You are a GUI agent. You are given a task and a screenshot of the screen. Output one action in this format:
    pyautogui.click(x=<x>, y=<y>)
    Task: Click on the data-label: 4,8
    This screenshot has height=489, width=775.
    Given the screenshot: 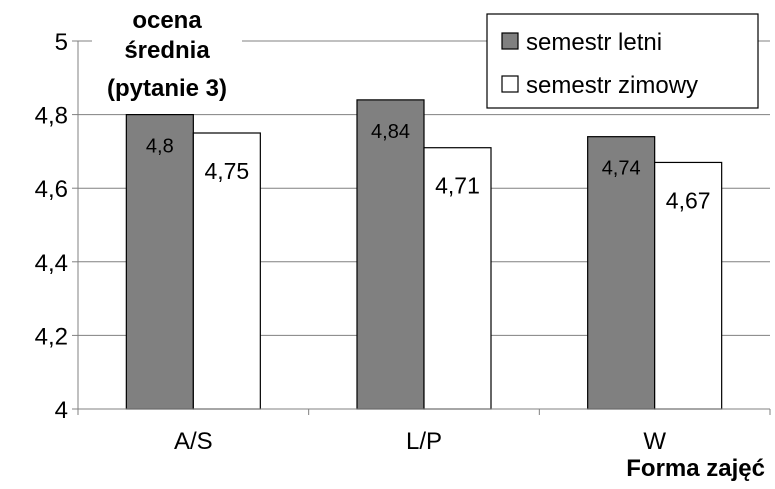 What is the action you would take?
    pyautogui.click(x=160, y=147)
    